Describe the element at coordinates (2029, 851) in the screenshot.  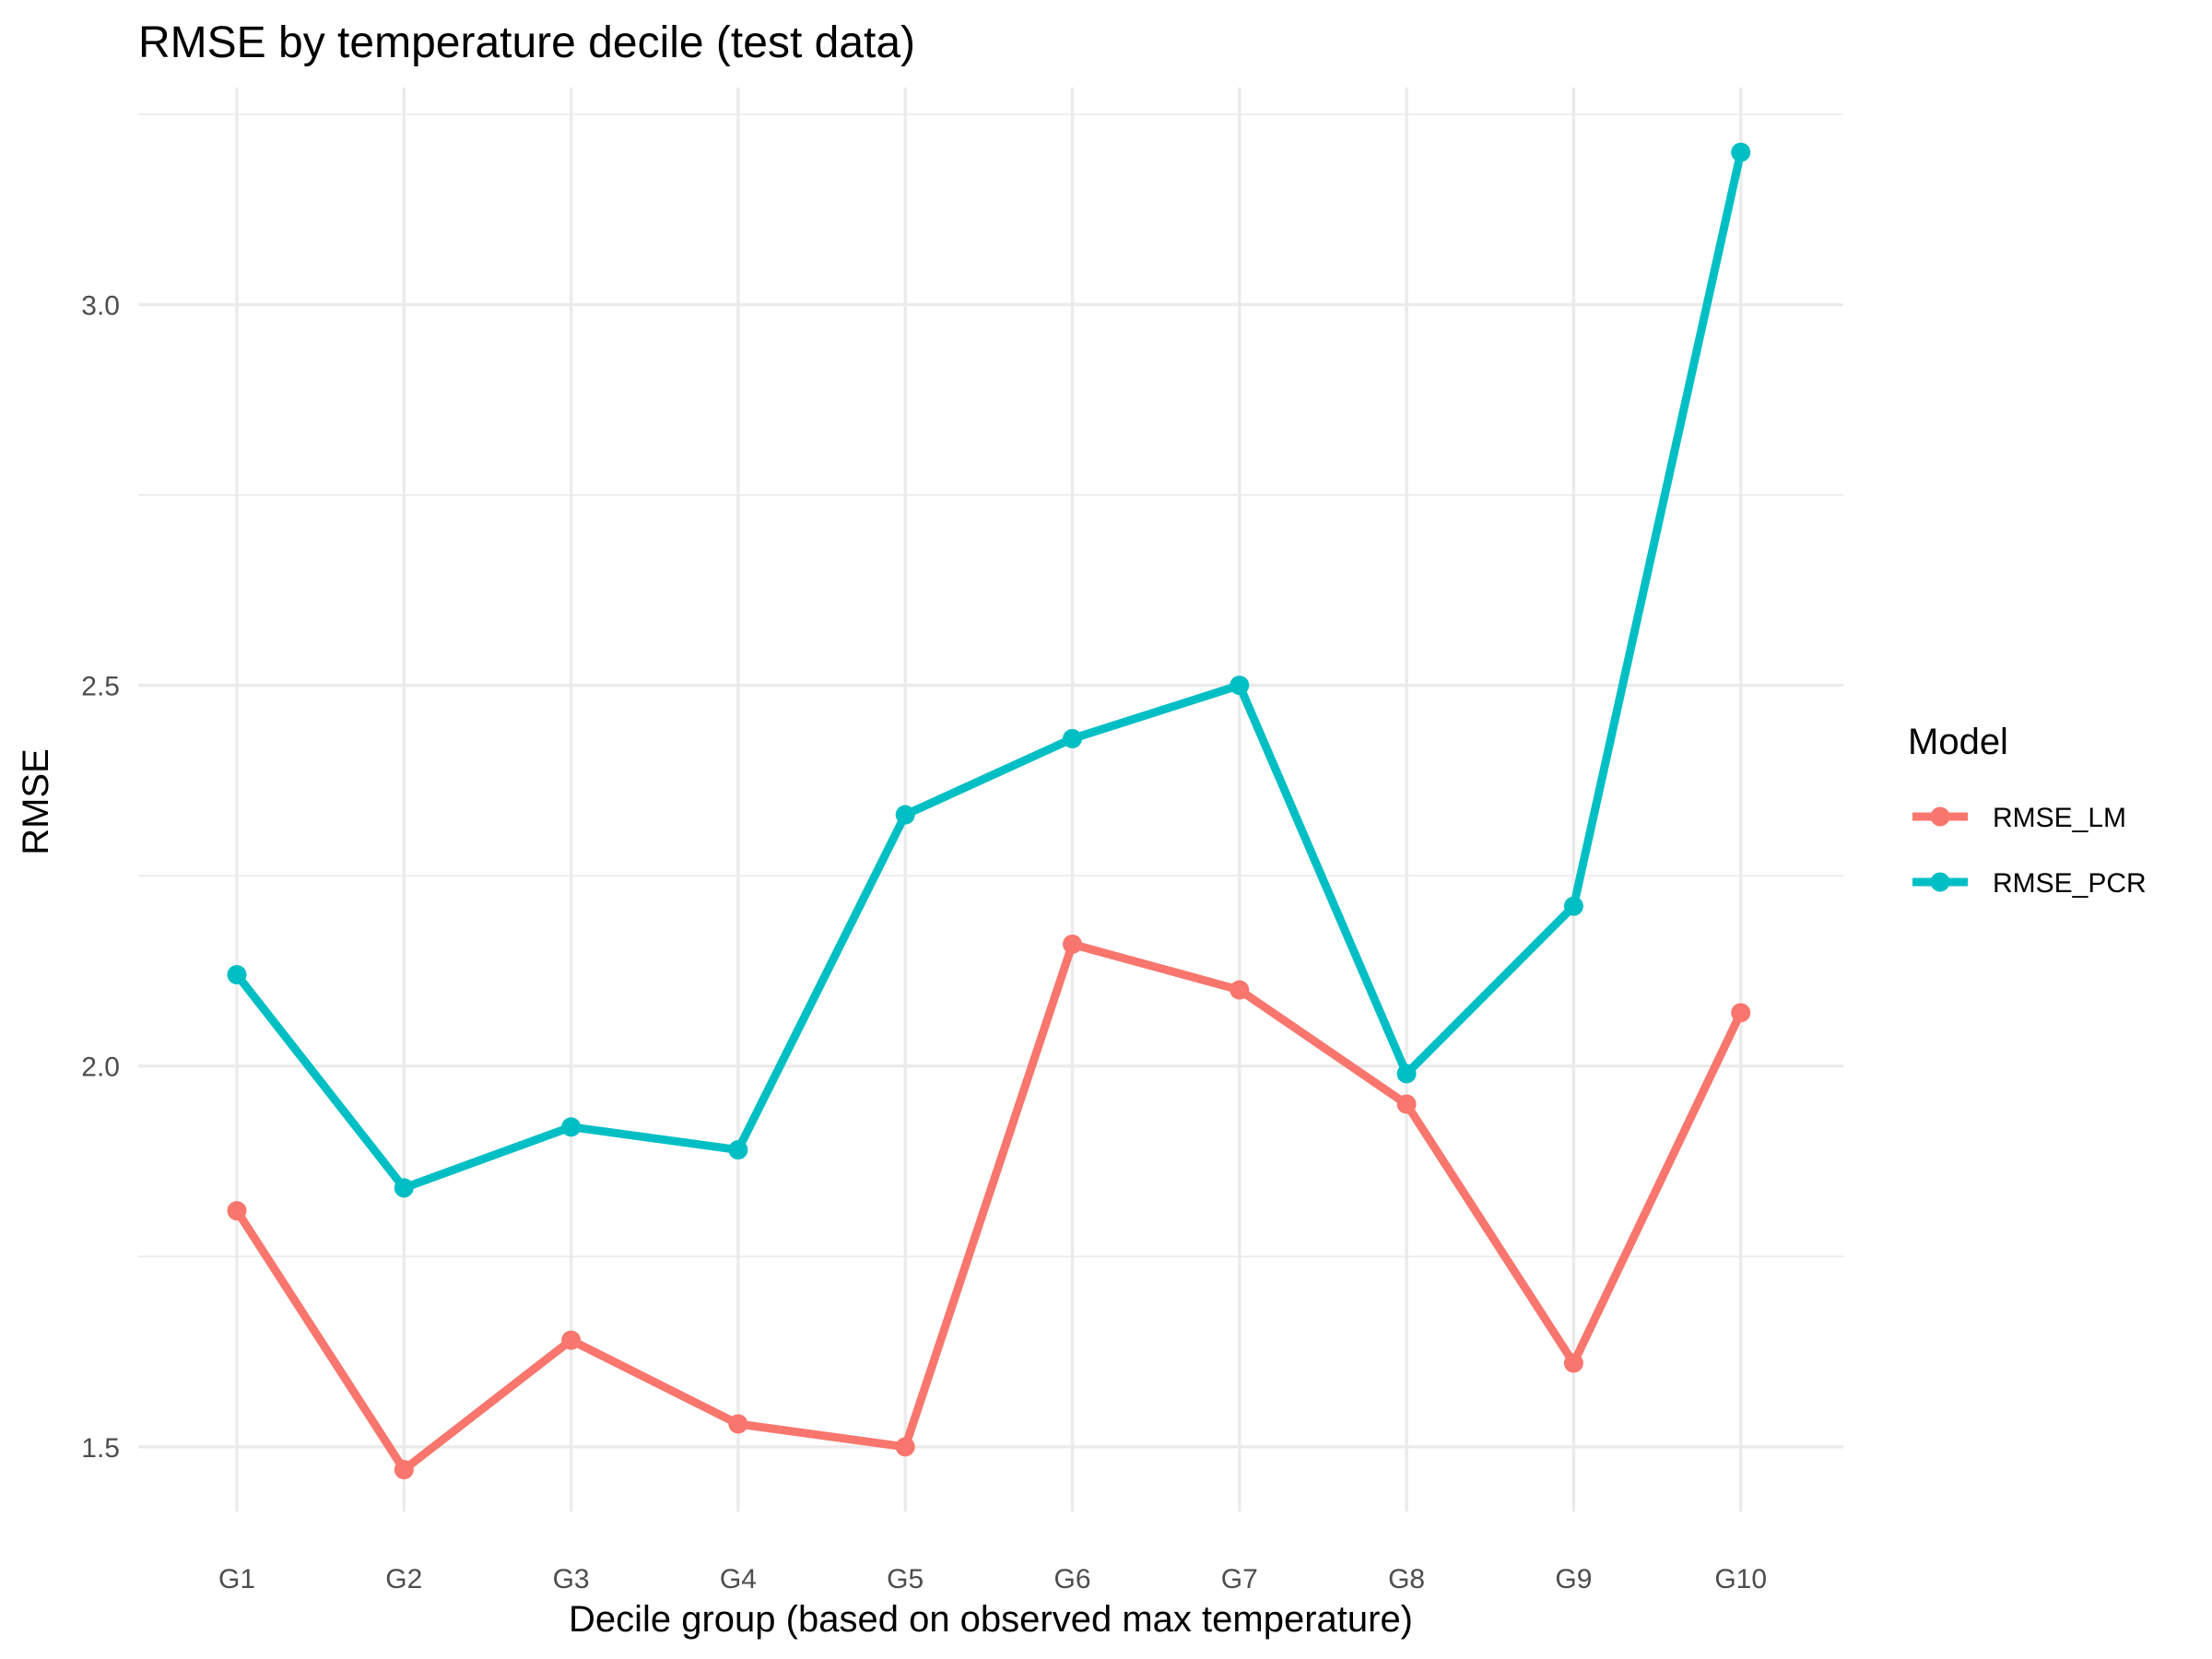
I see `legend-items: RMSE_LM RMSE_PCR` at that location.